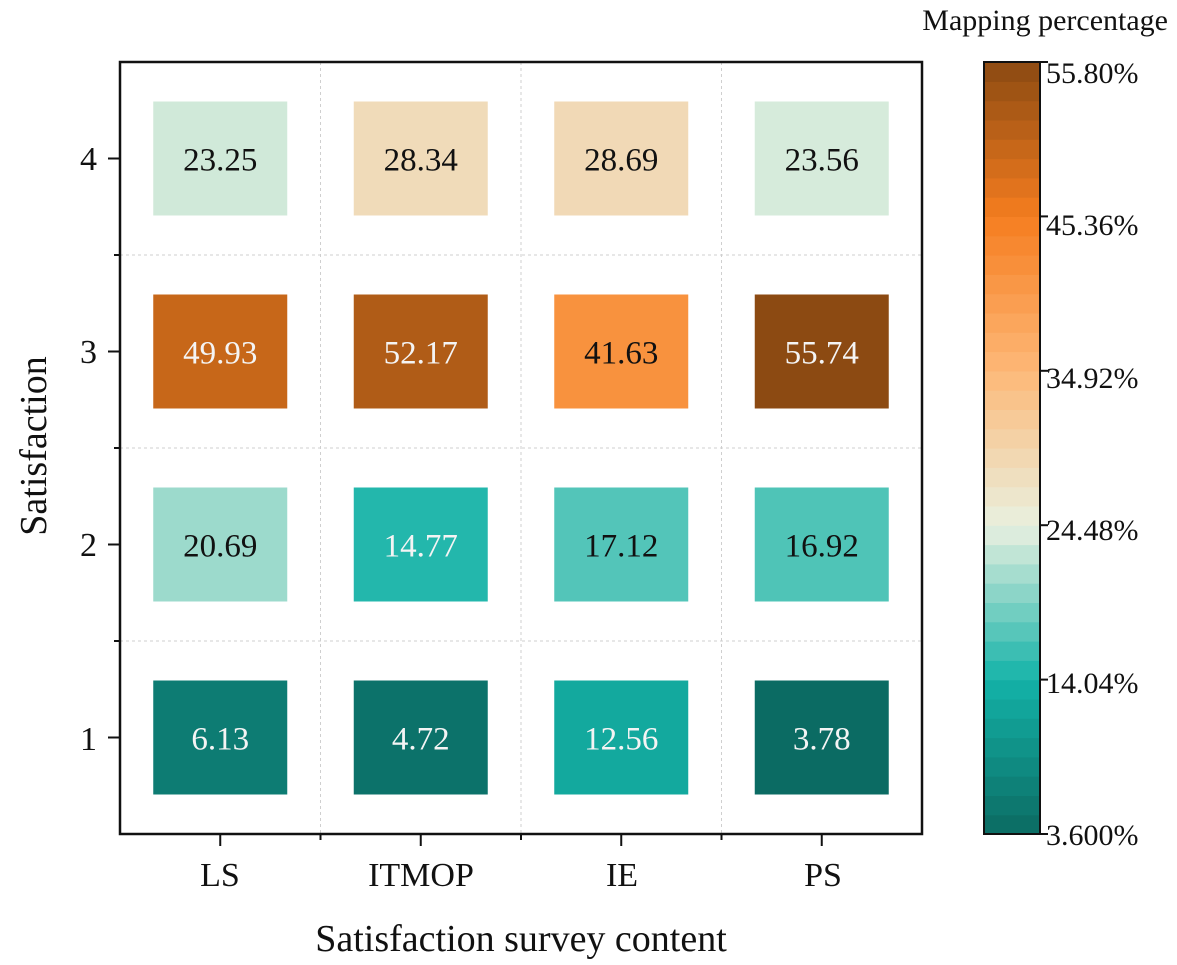  I want to click on x-tick-label-ps: PS, so click(823, 875).